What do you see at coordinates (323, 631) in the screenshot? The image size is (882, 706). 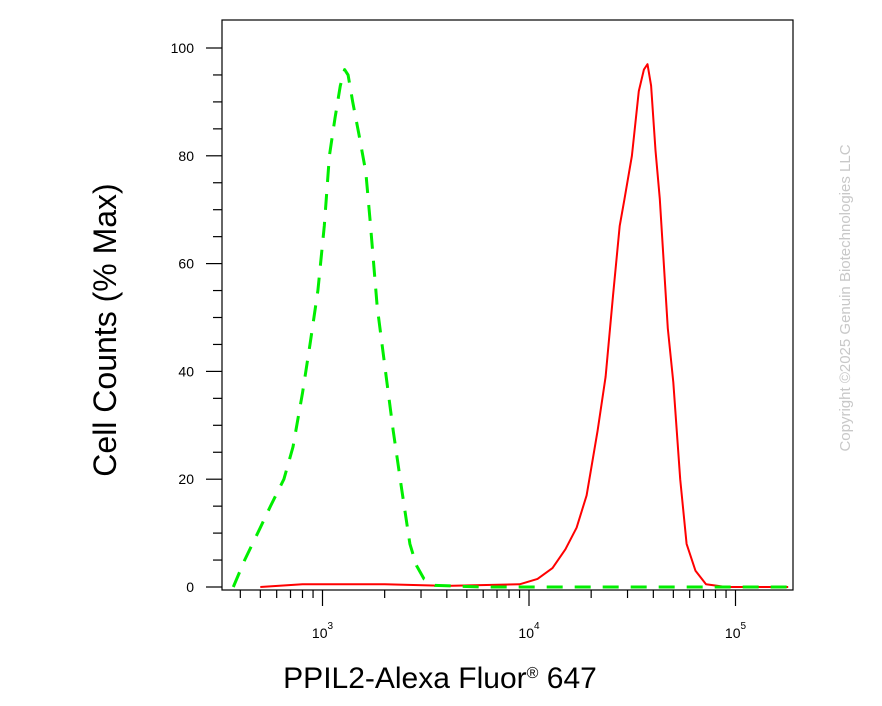 I see `x-tick-label: 10³` at bounding box center [323, 631].